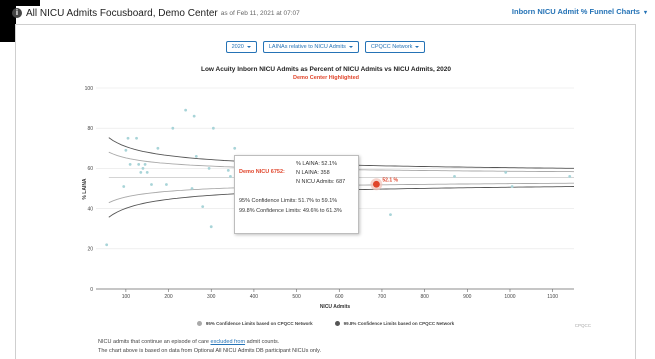 The width and height of the screenshot is (655, 359). What do you see at coordinates (262, 172) in the screenshot?
I see `tooltip-name: Demo NICU 6752:` at bounding box center [262, 172].